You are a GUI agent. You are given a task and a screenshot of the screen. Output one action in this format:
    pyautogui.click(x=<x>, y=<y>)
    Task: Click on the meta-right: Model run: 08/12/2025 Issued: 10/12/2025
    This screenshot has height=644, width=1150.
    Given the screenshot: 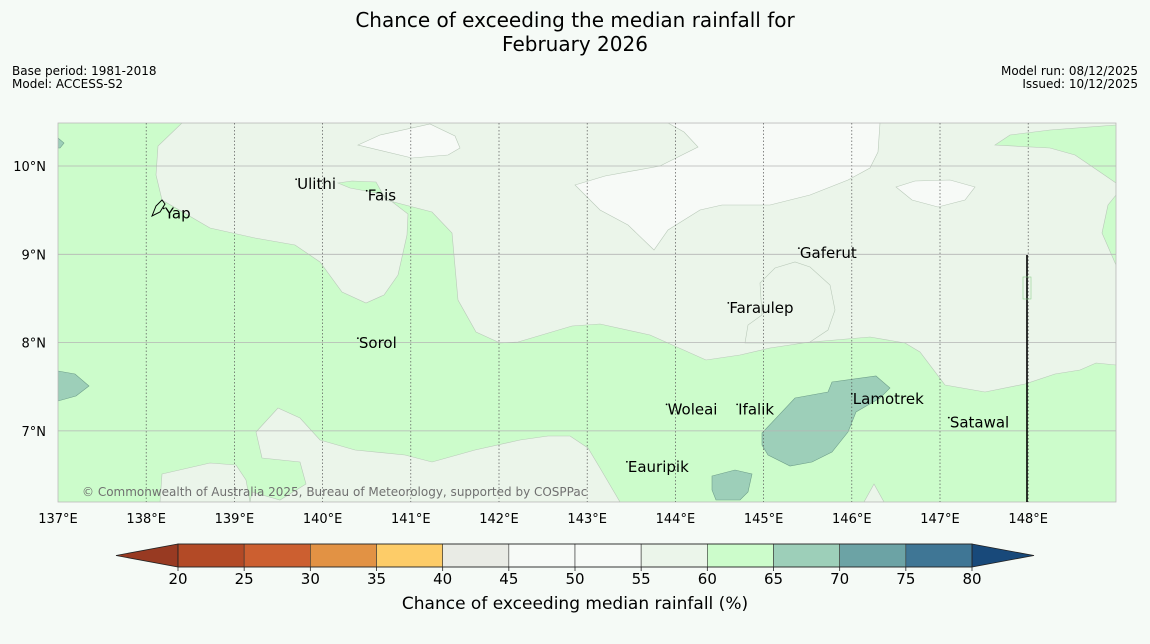 What is the action you would take?
    pyautogui.click(x=1069, y=78)
    